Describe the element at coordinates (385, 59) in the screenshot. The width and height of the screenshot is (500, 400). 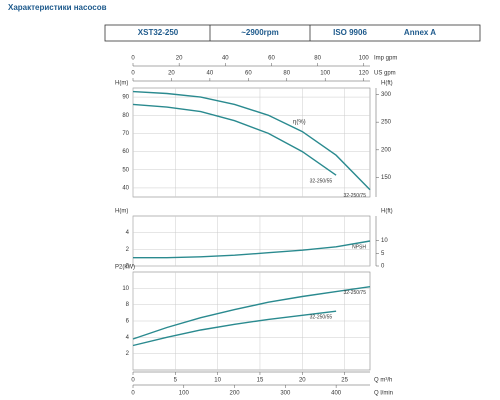
I see `q-axis-label: Imp gpm` at that location.